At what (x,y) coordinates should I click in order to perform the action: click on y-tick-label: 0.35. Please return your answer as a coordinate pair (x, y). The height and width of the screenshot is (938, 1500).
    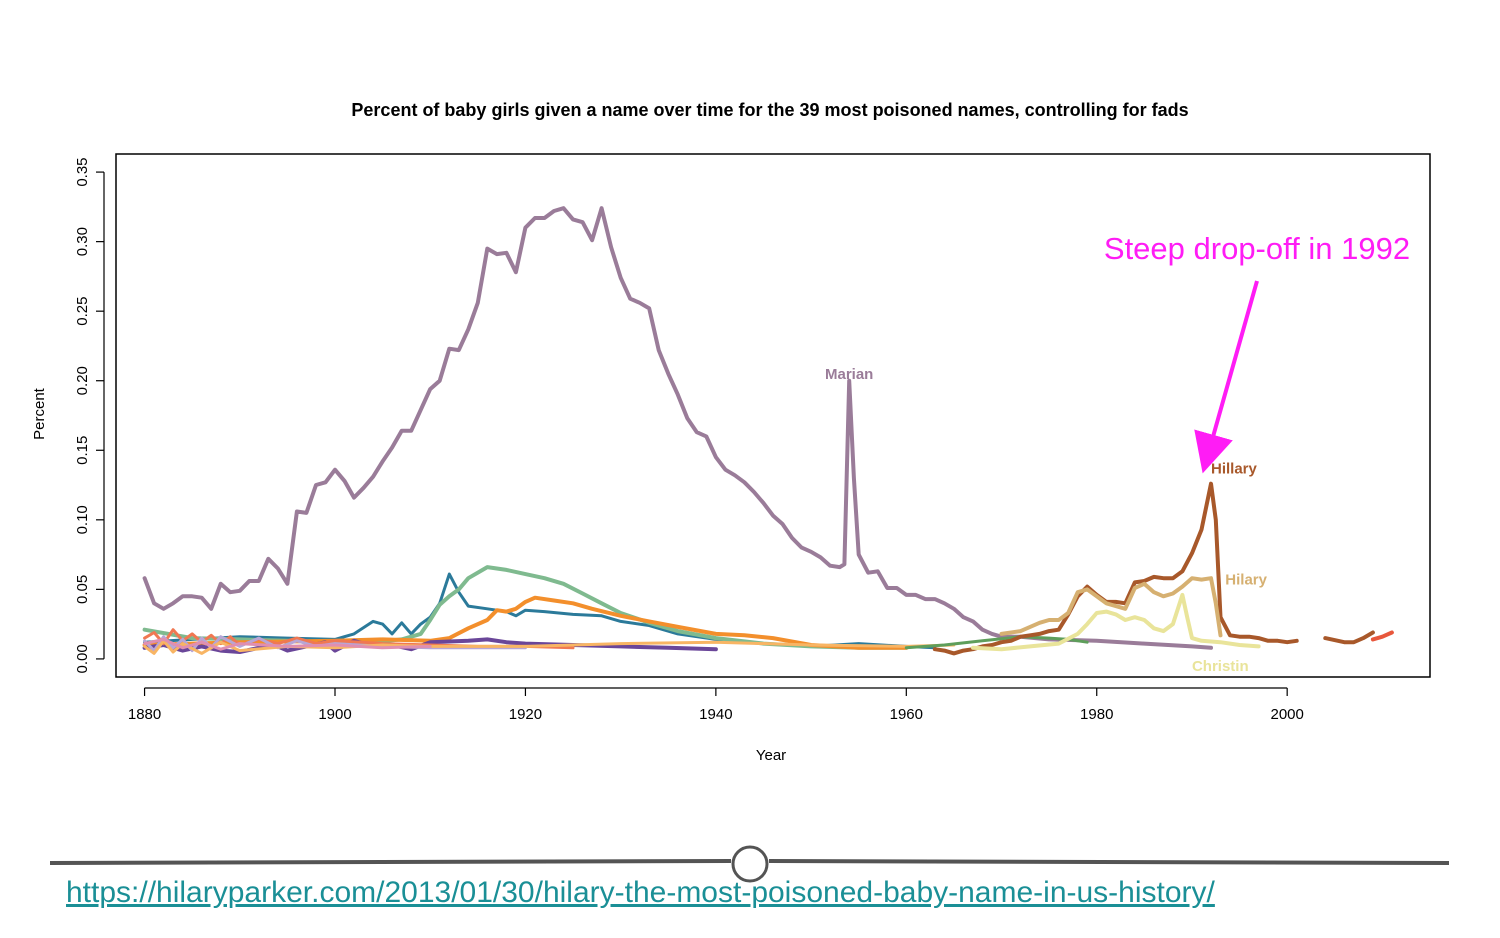
    Looking at the image, I should click on (82, 171).